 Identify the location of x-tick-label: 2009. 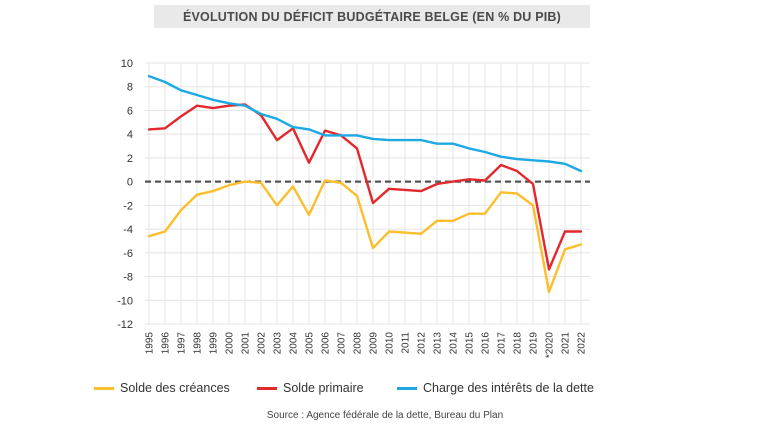
(374, 343).